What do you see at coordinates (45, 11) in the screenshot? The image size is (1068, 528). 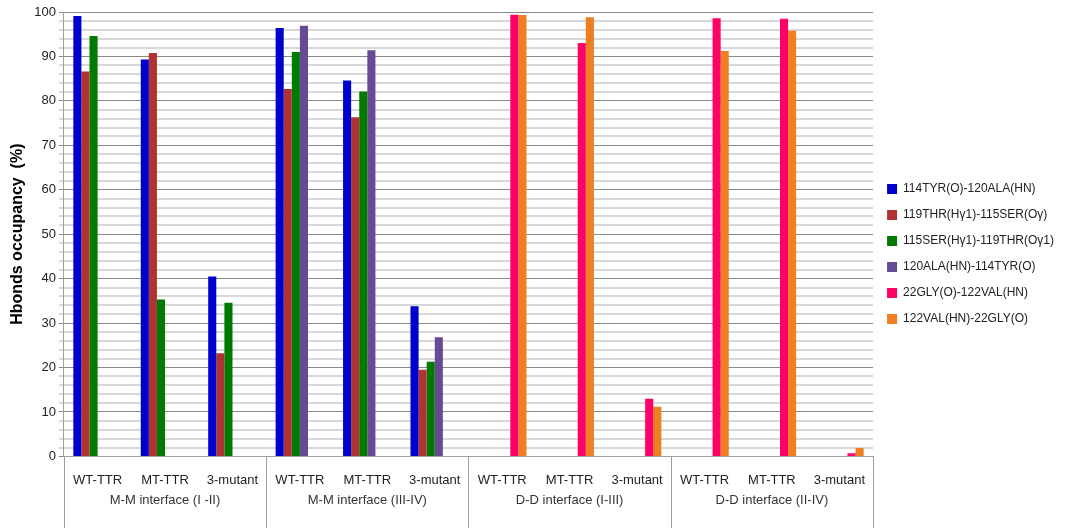 I see `y-tick-label: 100` at bounding box center [45, 11].